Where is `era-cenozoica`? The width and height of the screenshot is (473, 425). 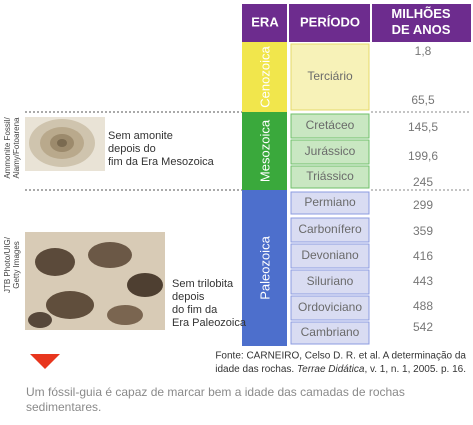
era-cenozoica is located at coordinates (265, 77).